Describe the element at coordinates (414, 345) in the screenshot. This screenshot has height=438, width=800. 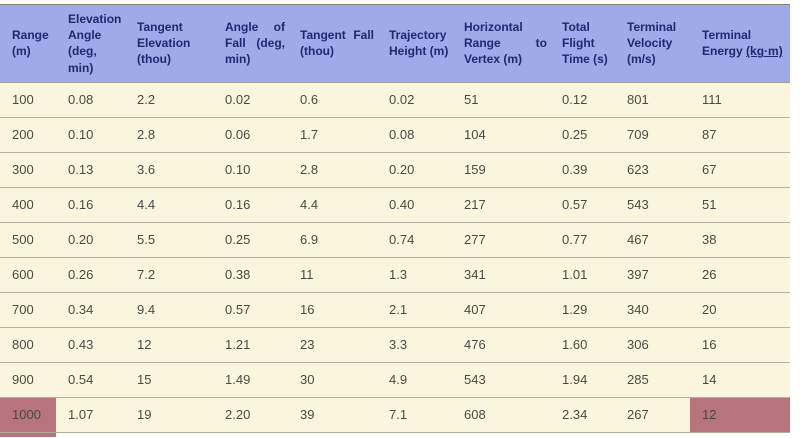
I see `cell-trajectory-height: 3.3` at that location.